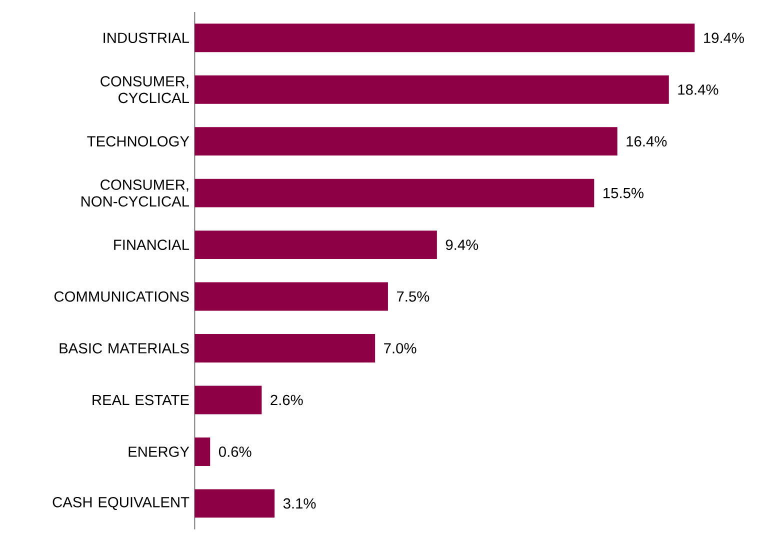 The height and width of the screenshot is (535, 772). What do you see at coordinates (646, 141) in the screenshot?
I see `data-label: 16.4%` at bounding box center [646, 141].